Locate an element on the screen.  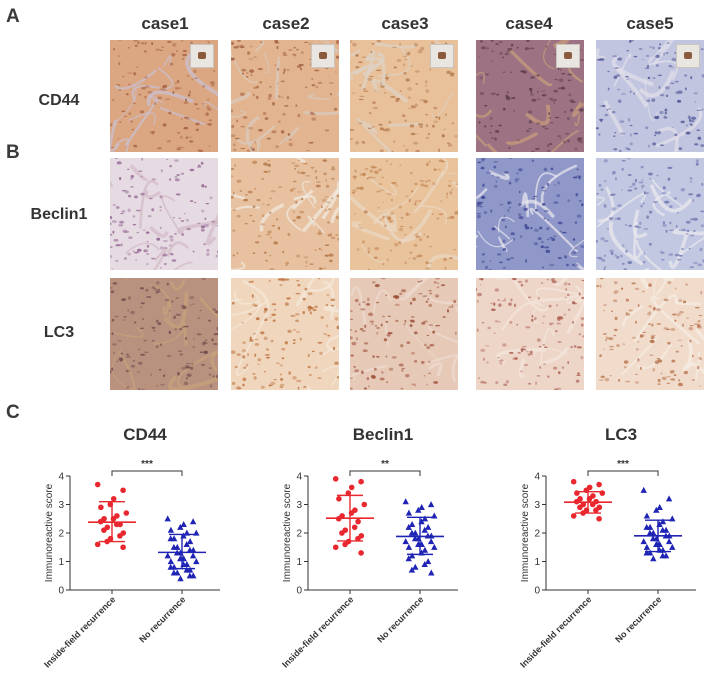
micrograph-cd44-case4 is located at coordinates (530, 96).